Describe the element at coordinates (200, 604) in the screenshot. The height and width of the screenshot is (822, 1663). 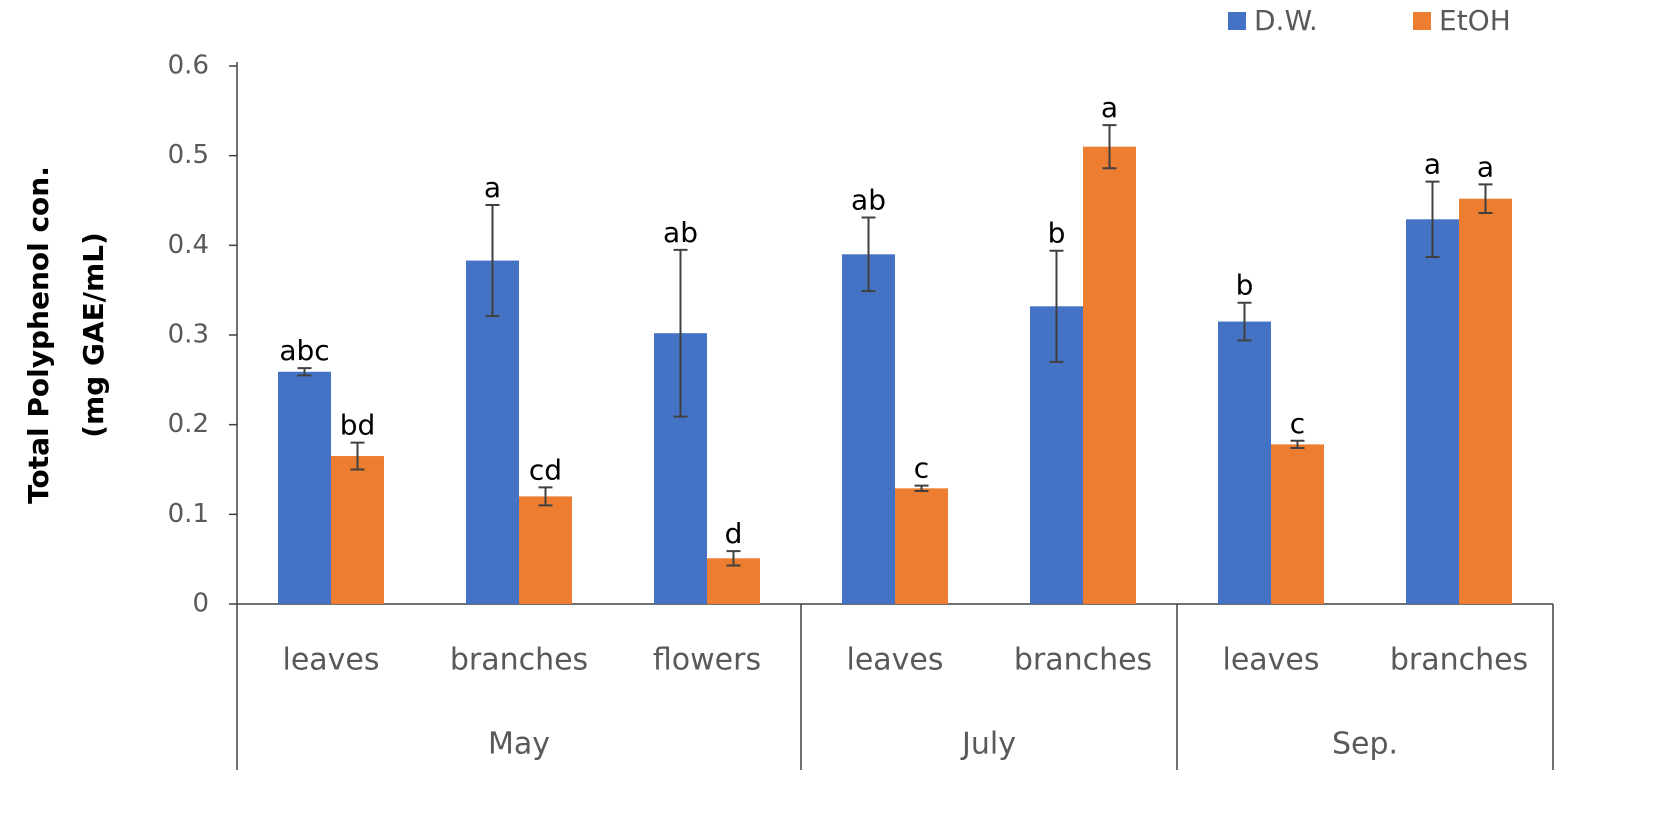
I see `y-tick-label: 0` at that location.